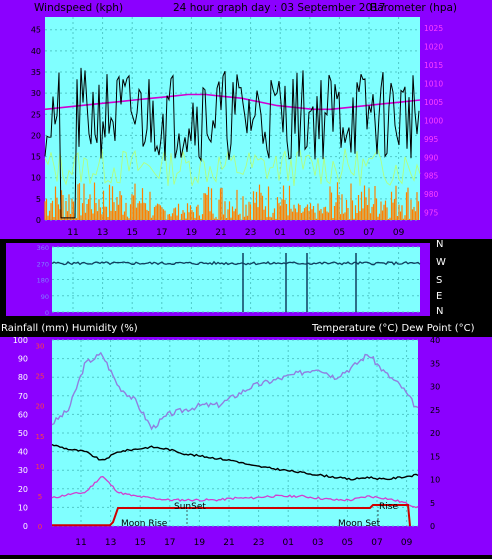 The width and height of the screenshot is (492, 559). I want to click on wind-x-tick-label: 05, so click(339, 233).